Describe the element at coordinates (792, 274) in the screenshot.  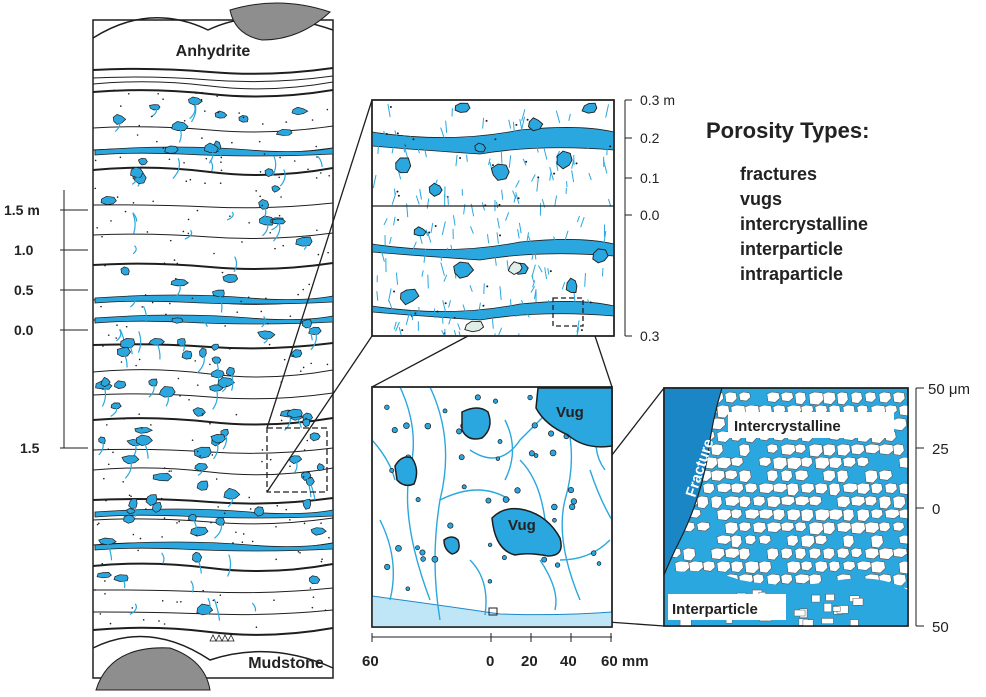
I see `legend-item: intraparticle` at that location.